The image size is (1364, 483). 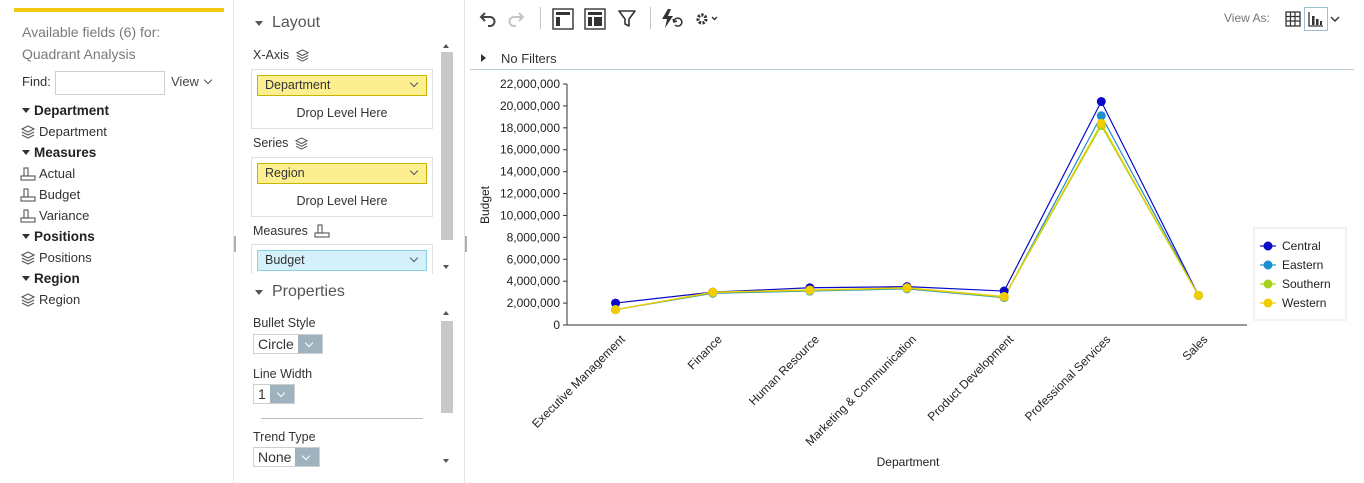 What do you see at coordinates (517, 19) in the screenshot?
I see `redo-button` at bounding box center [517, 19].